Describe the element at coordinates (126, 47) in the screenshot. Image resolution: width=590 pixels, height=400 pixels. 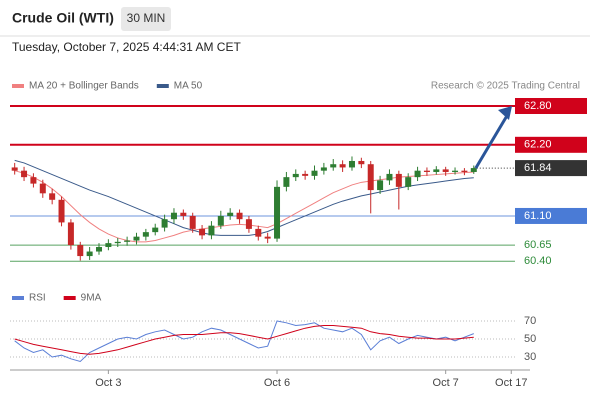
I see `datetime: Tuesday, October 7, 2025 4:44:31 AM CET` at that location.